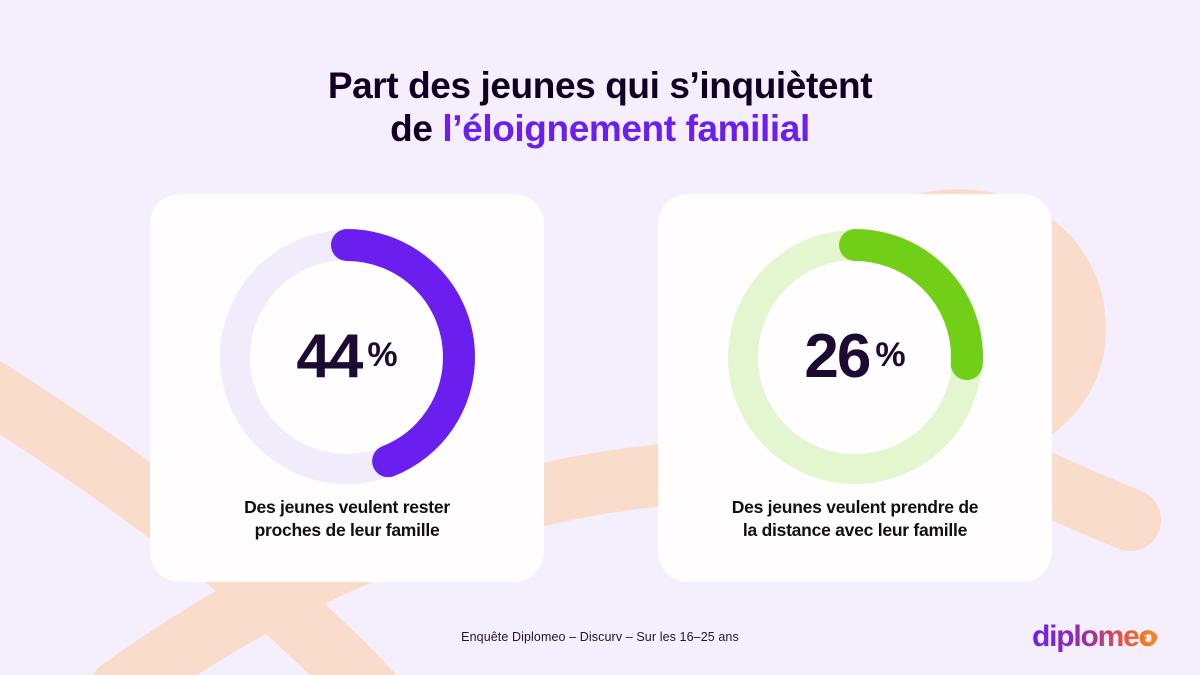 Image resolution: width=1200 pixels, height=675 pixels. Describe the element at coordinates (837, 356) in the screenshot. I see `donut-value-number: 26` at that location.